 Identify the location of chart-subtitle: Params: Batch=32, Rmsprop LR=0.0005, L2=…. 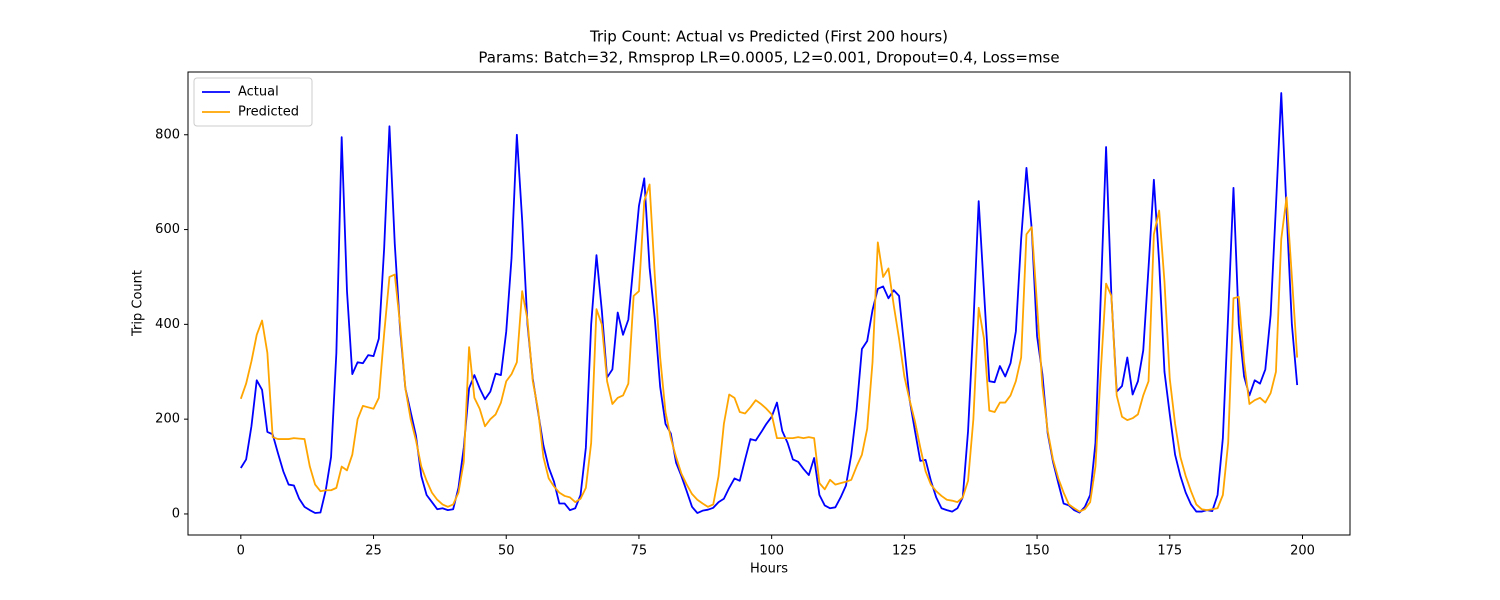
(768, 58).